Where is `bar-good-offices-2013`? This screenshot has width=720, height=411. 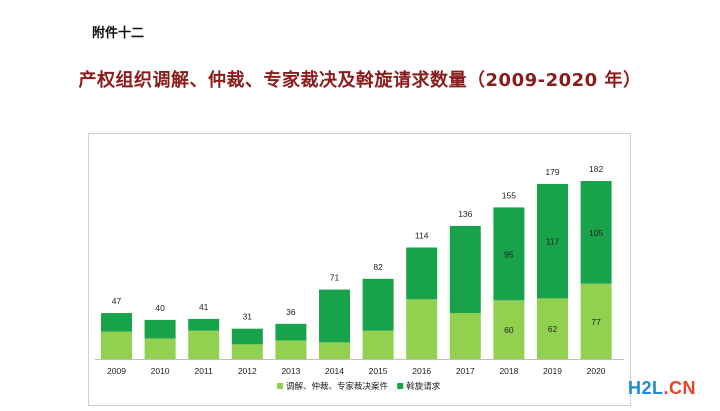 bar-good-offices-2013 is located at coordinates (291, 332).